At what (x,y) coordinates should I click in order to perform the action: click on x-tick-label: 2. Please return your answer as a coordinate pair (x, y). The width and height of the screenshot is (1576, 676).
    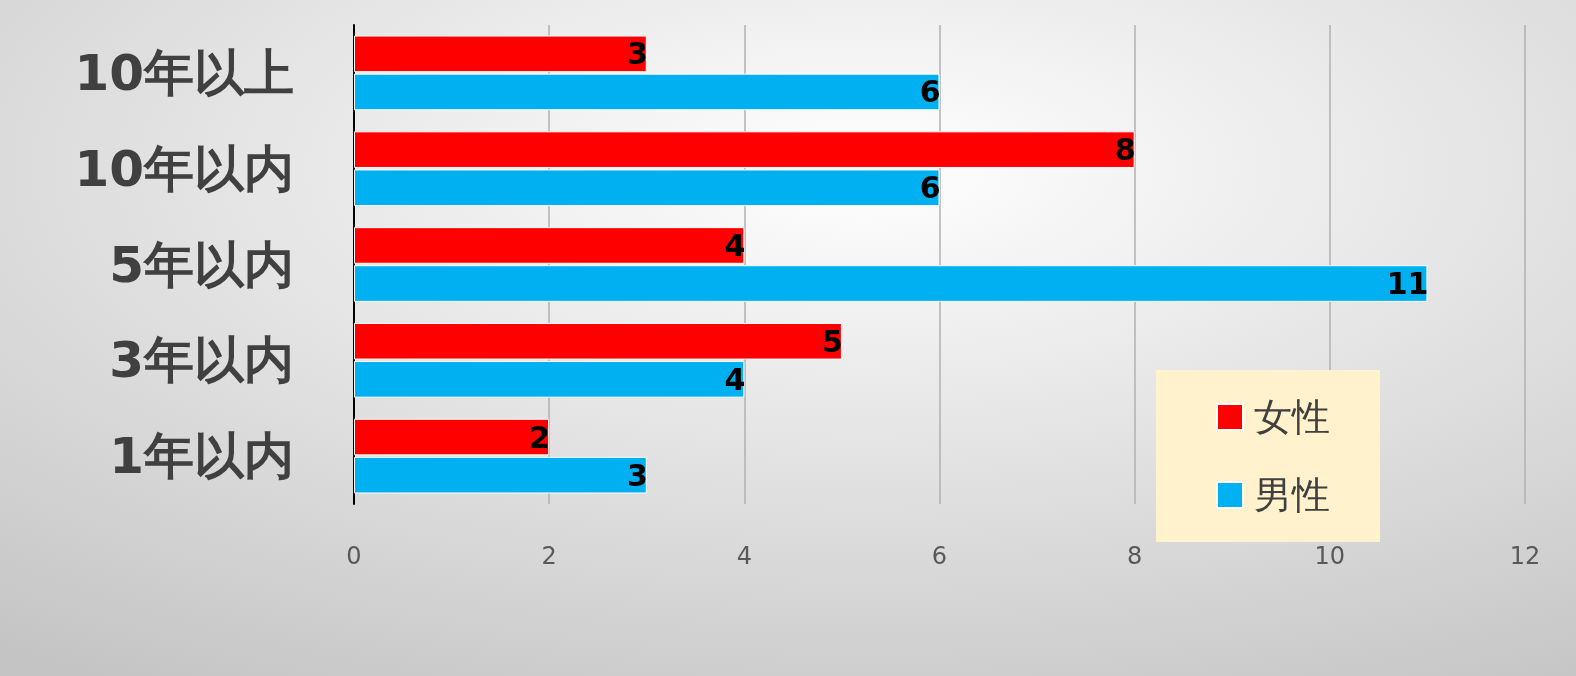
    Looking at the image, I should click on (549, 556).